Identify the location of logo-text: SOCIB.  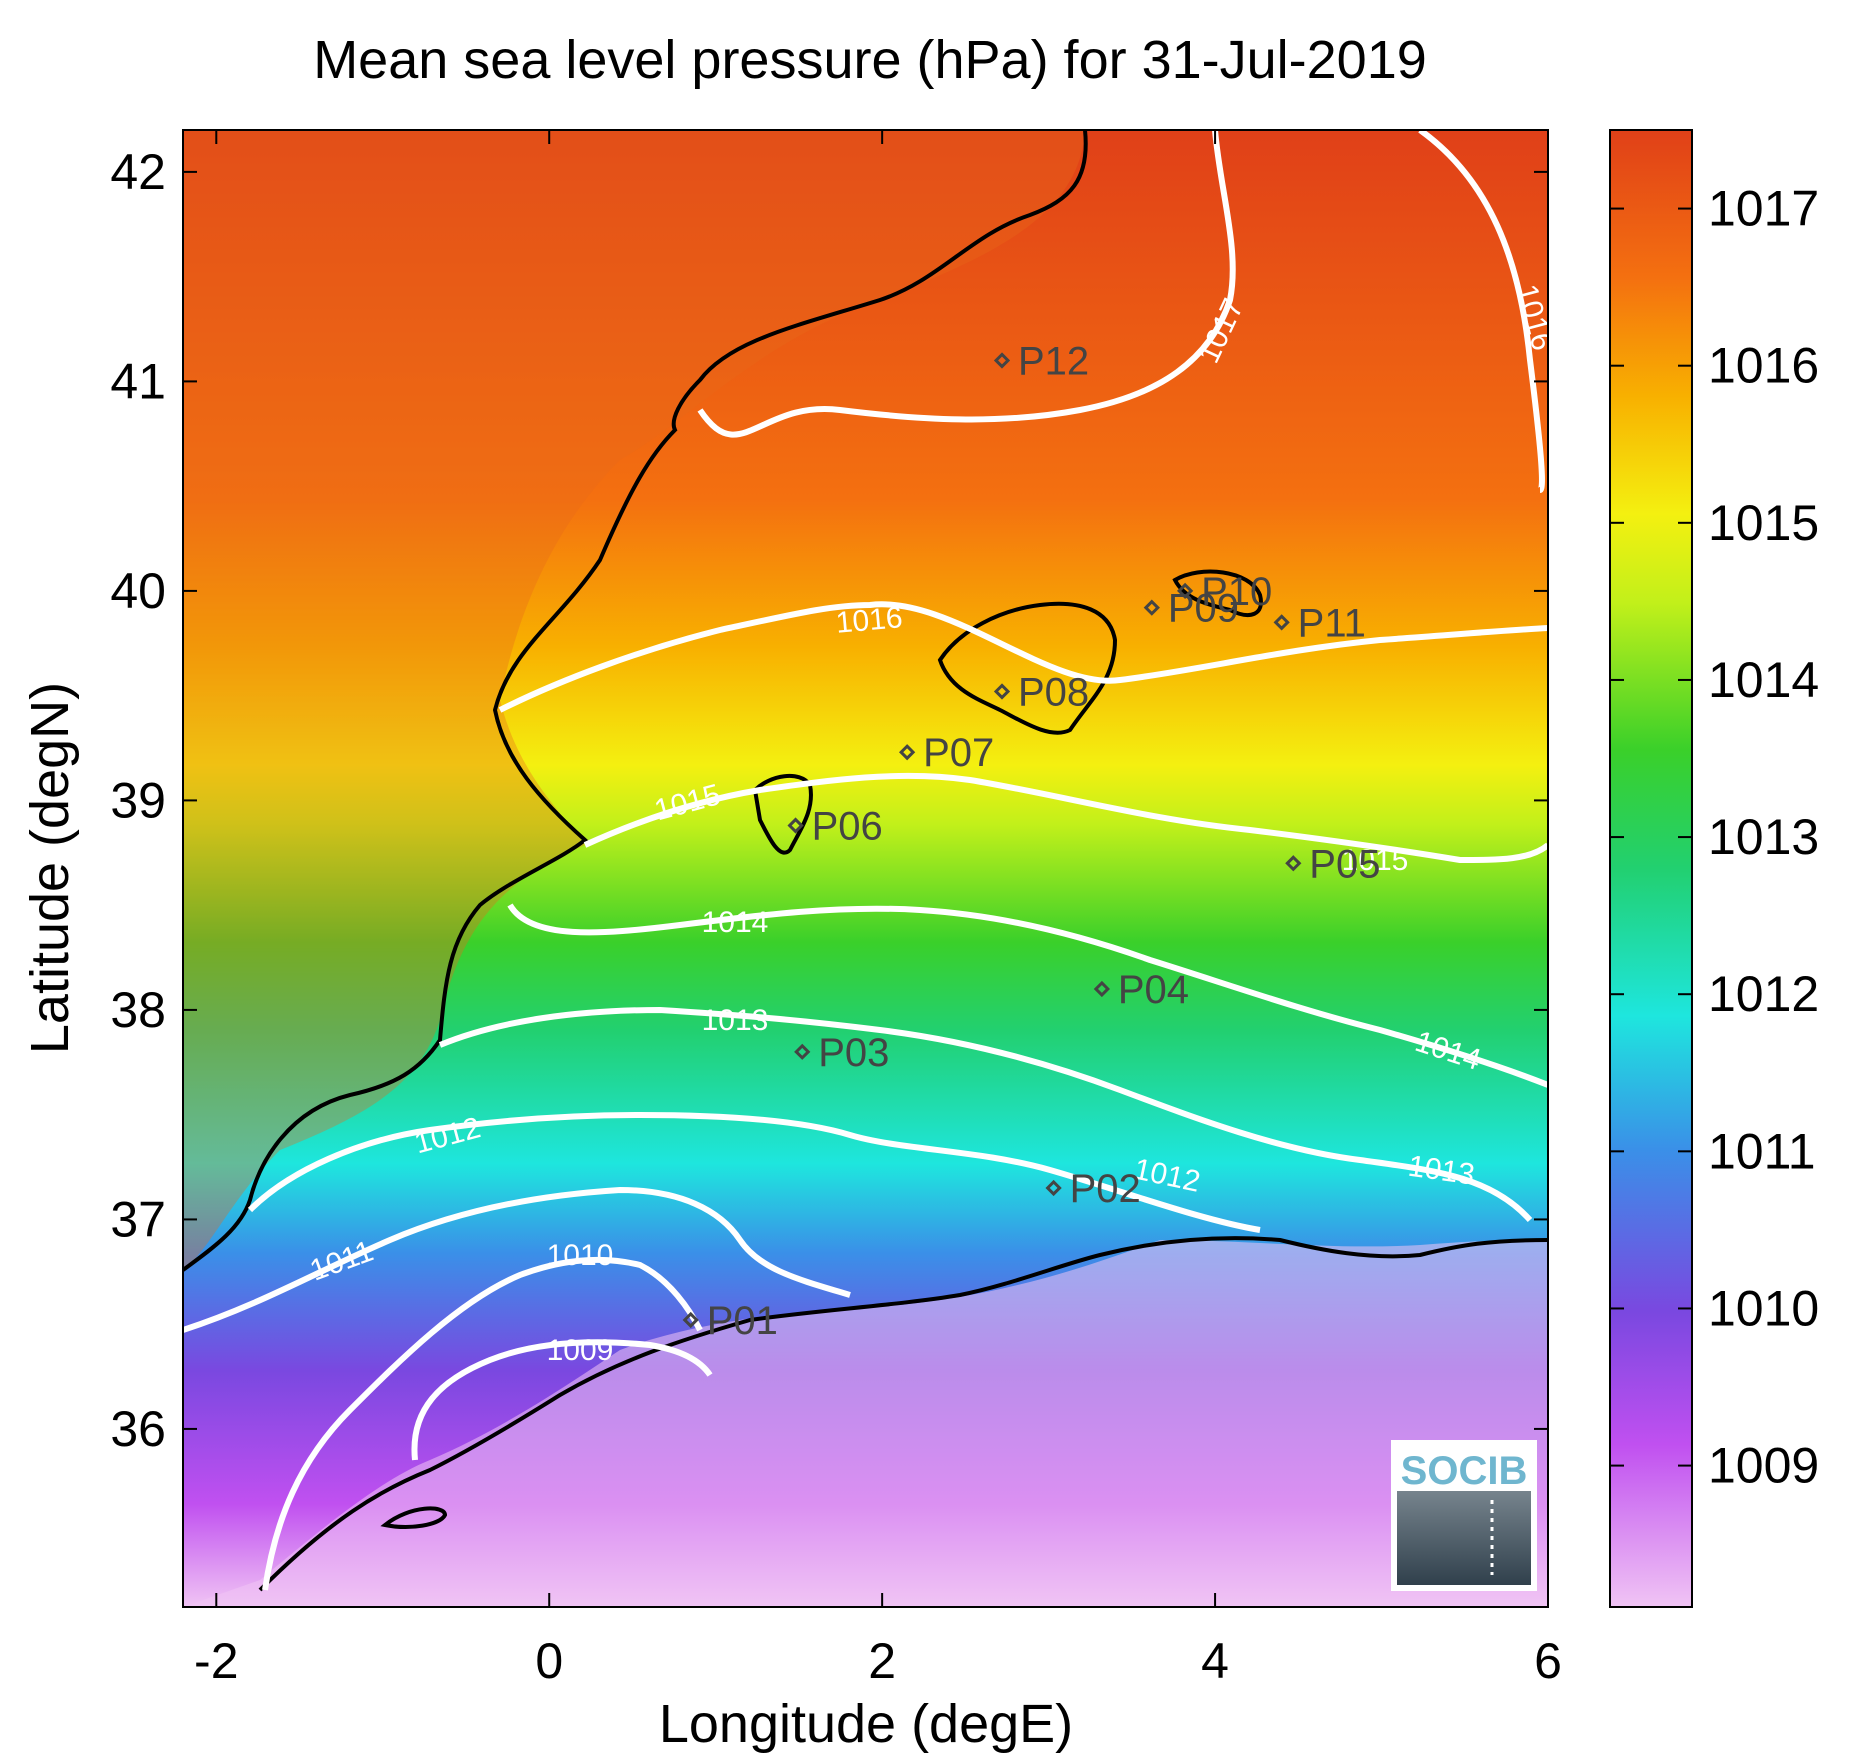
(1464, 1471).